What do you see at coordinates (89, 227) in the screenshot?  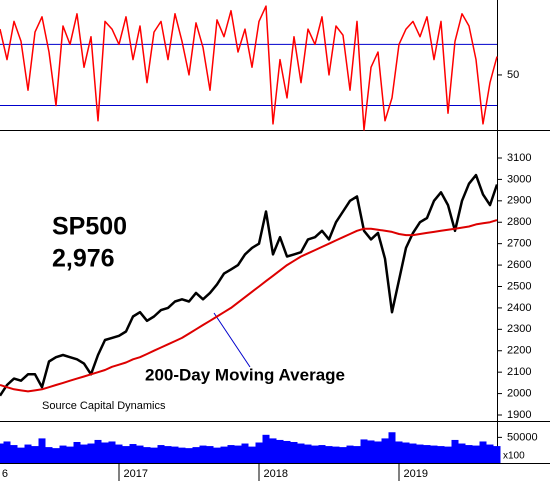 I see `chart-title: SP500` at bounding box center [89, 227].